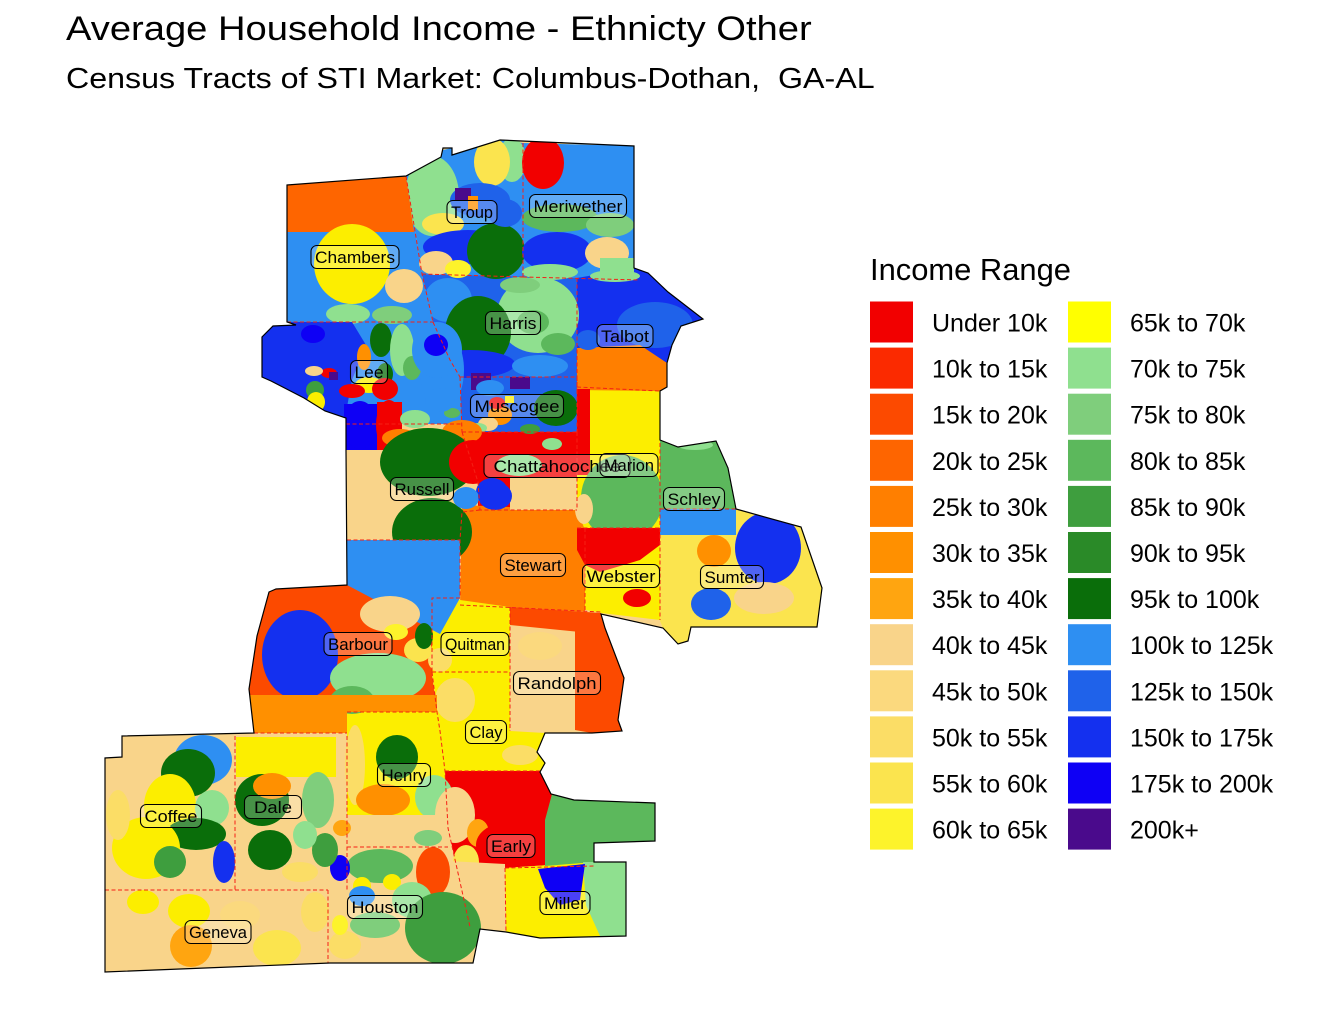 This screenshot has width=1344, height=1013. What do you see at coordinates (557, 683) in the screenshot?
I see `svg-text: Randolph` at bounding box center [557, 683].